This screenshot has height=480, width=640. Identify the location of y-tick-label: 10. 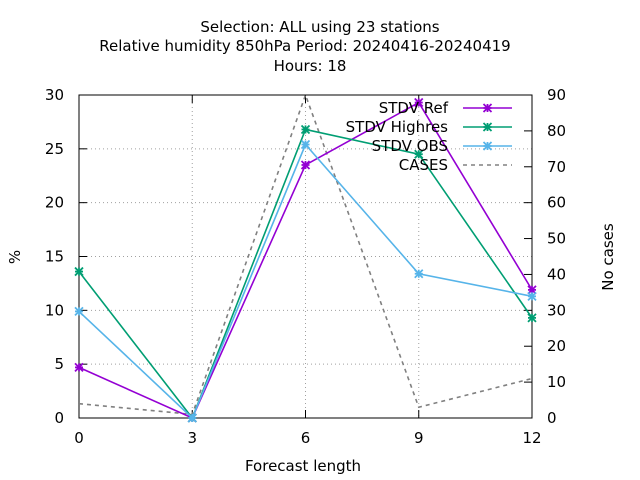
(54, 310).